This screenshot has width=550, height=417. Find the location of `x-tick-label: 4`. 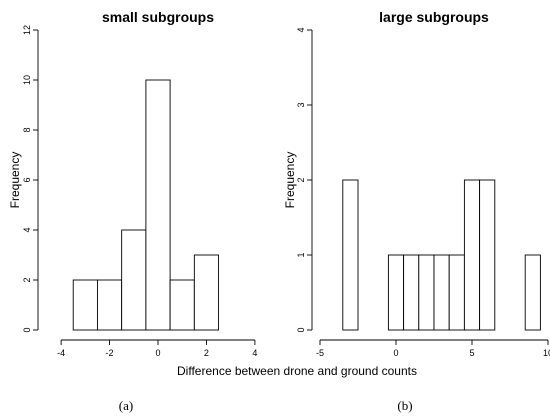

x-tick-label: 4 is located at coordinates (254, 353).